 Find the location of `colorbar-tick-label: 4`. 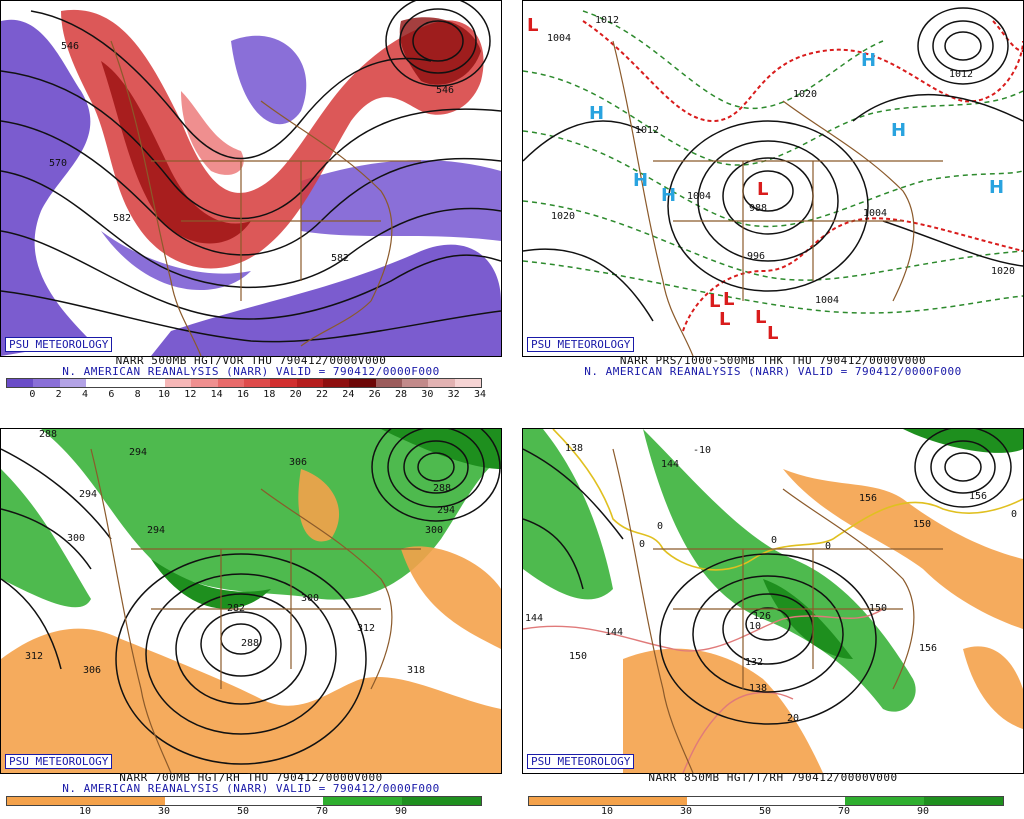

colorbar-tick-label: 4 is located at coordinates (84, 394).